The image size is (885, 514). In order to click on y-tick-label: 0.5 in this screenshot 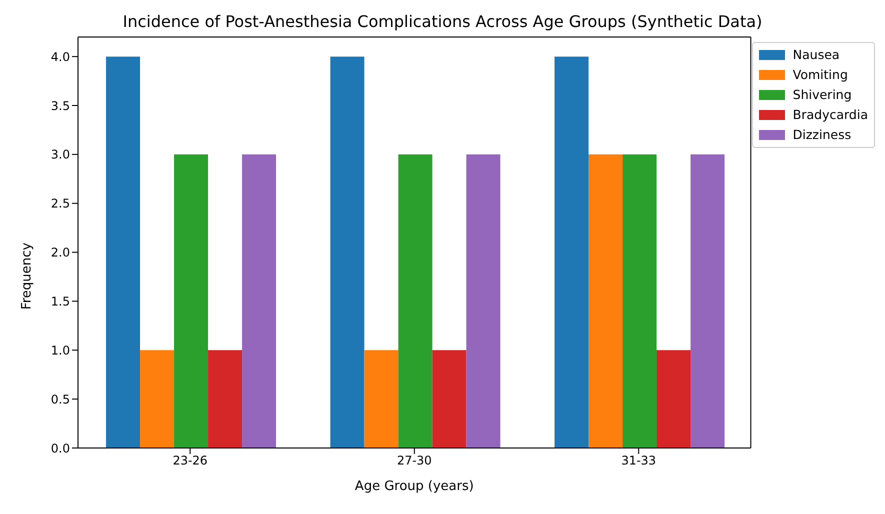, I will do `click(60, 399)`.